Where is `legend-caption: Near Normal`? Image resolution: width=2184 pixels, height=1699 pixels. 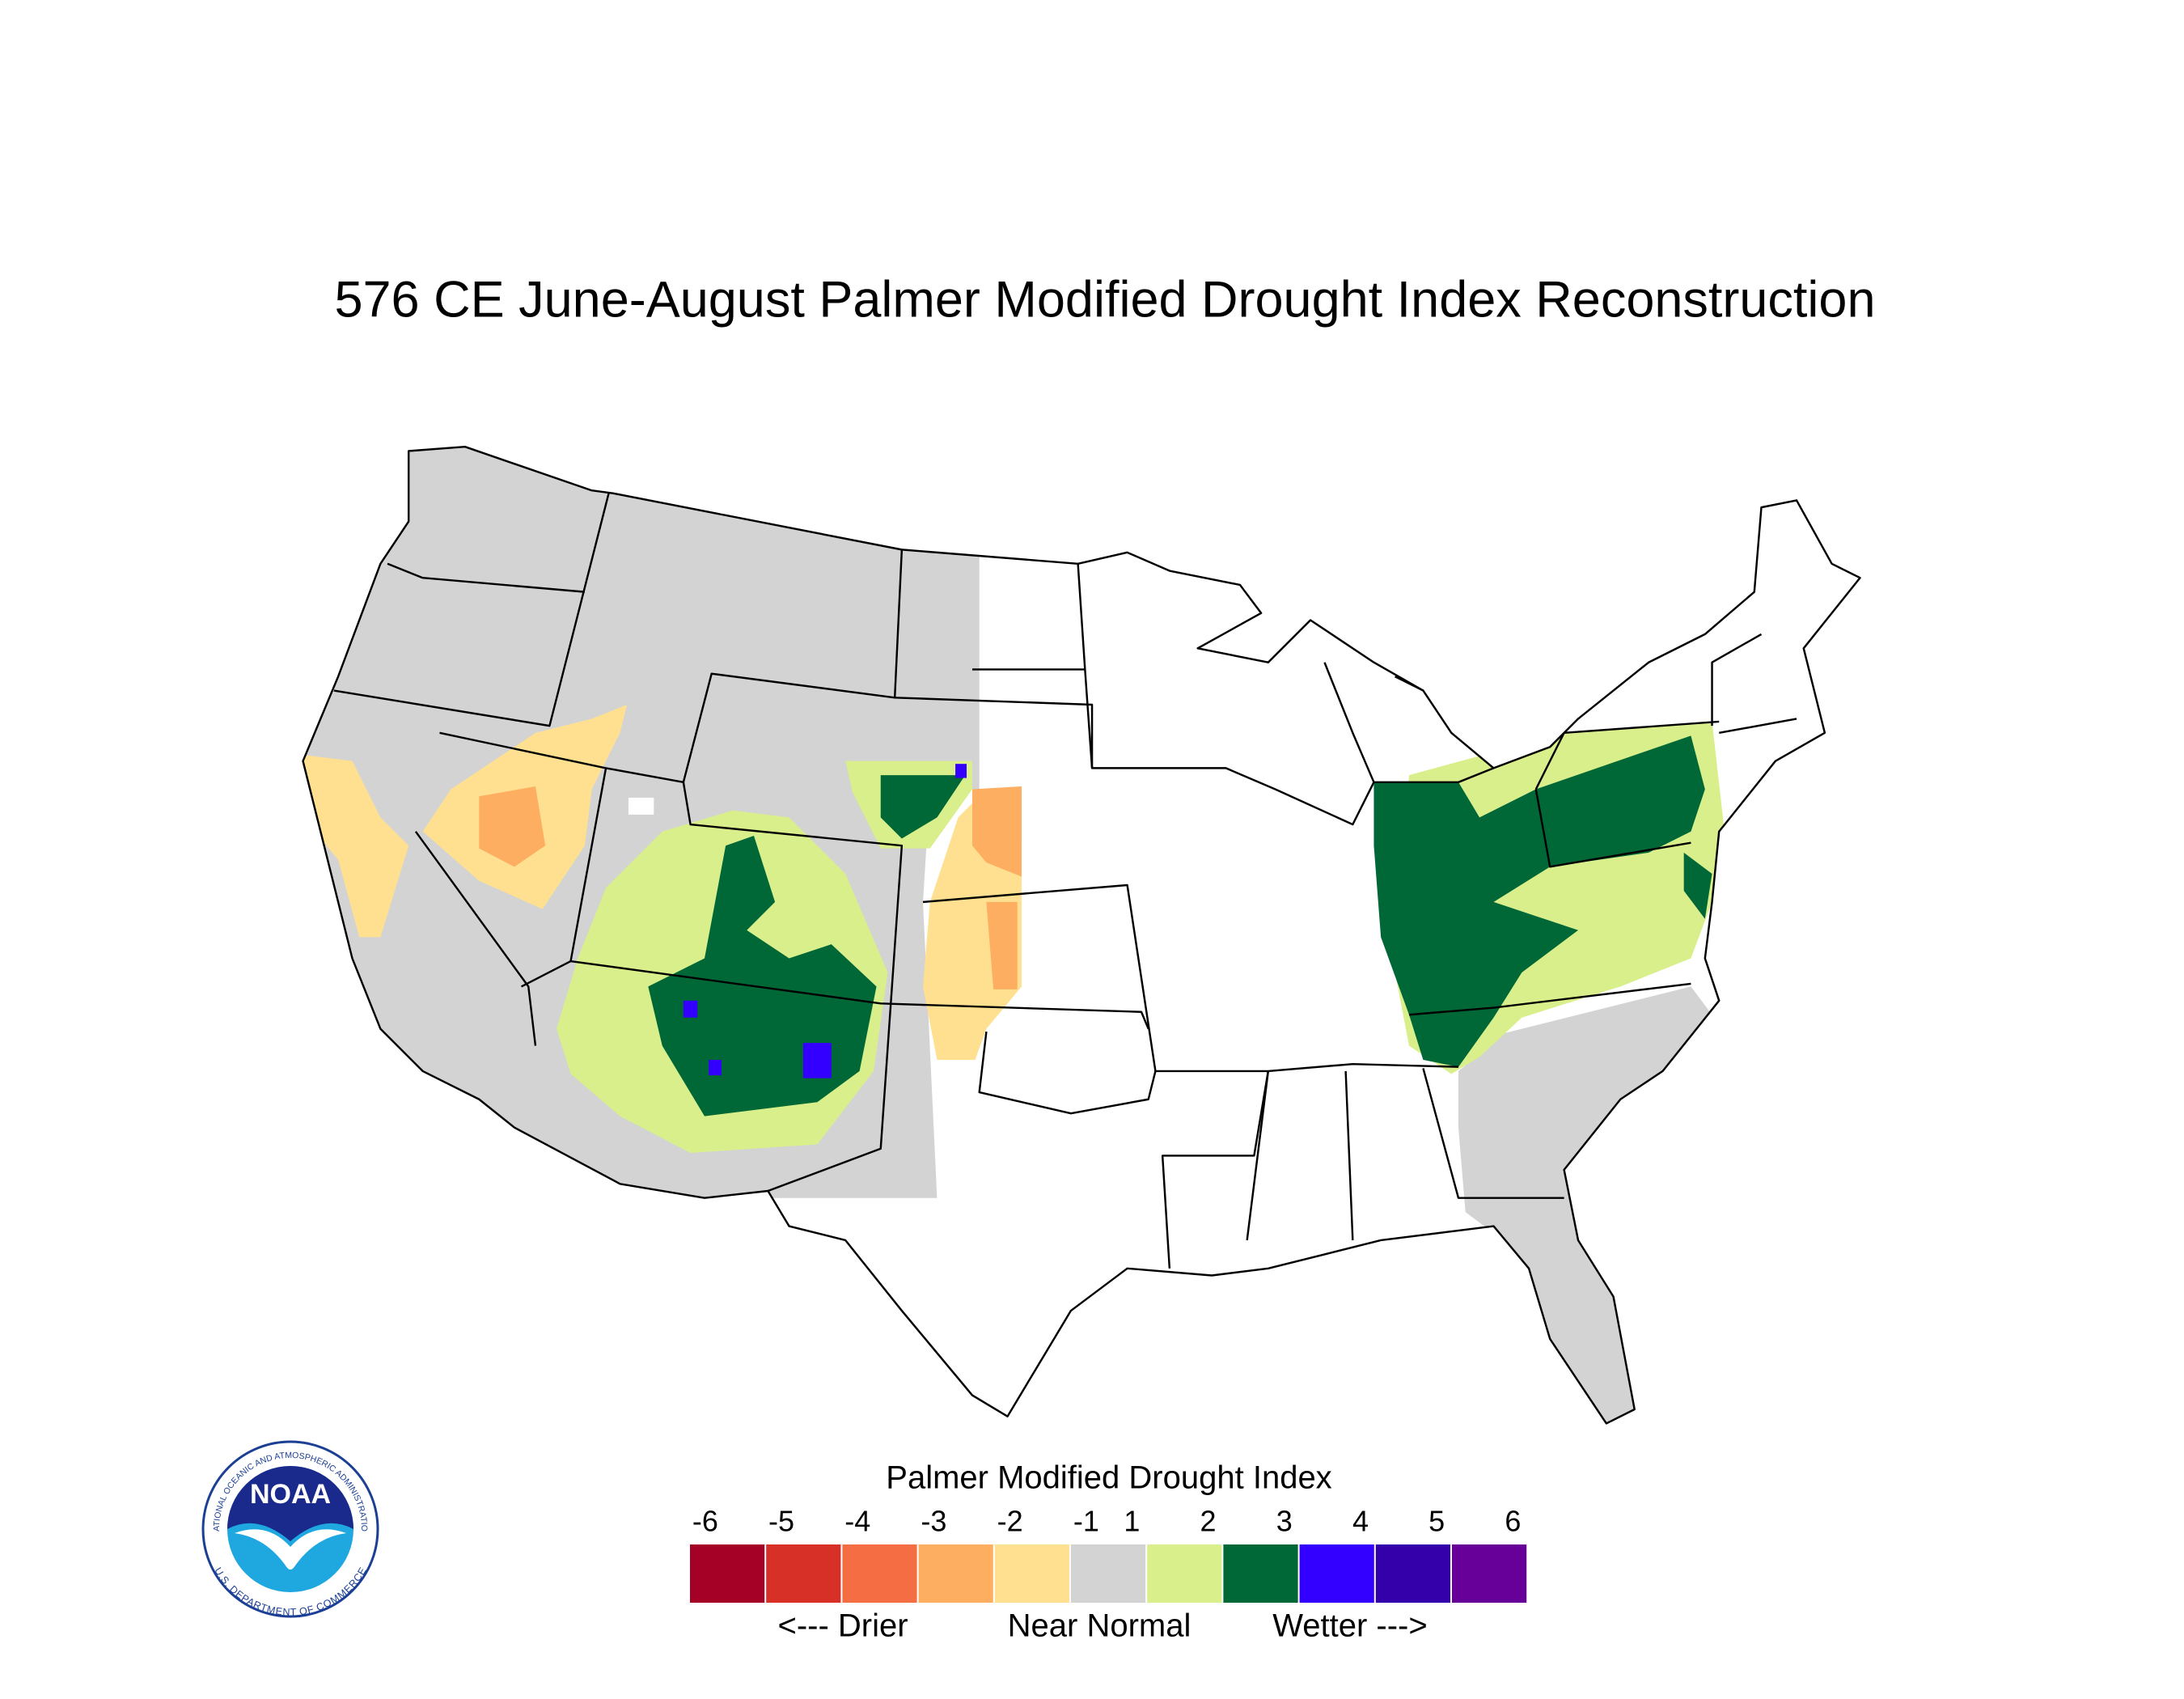 legend-caption: Near Normal is located at coordinates (1099, 1626).